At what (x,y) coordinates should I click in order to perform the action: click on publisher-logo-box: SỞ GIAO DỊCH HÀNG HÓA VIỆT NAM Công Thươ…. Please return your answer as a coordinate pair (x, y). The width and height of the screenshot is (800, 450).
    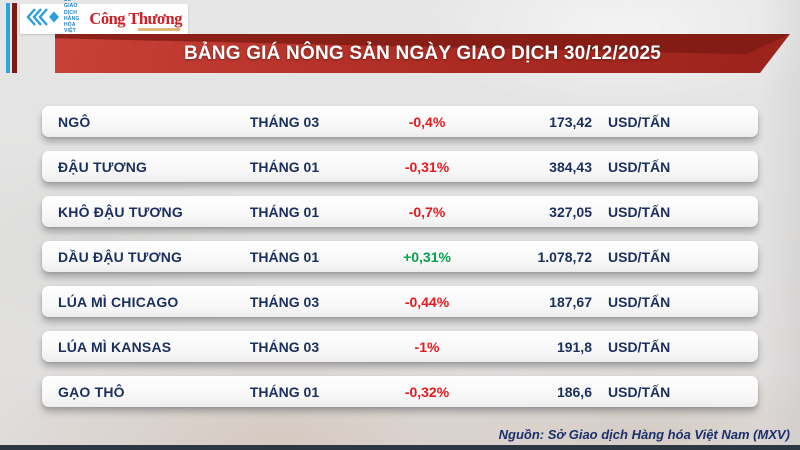
    Looking at the image, I should click on (104, 20).